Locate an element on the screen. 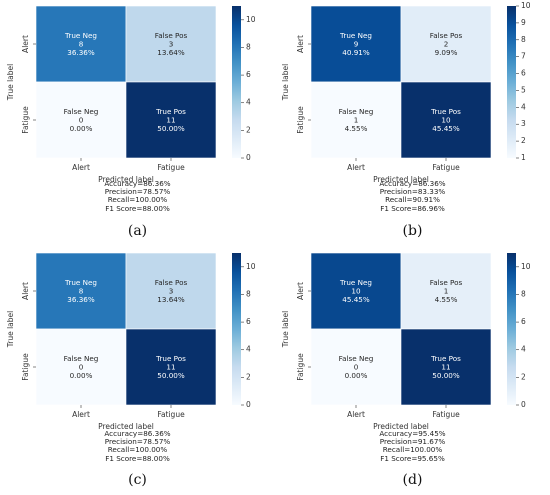  metric-accuracy: Accuracy=86.36% is located at coordinates (137, 433).